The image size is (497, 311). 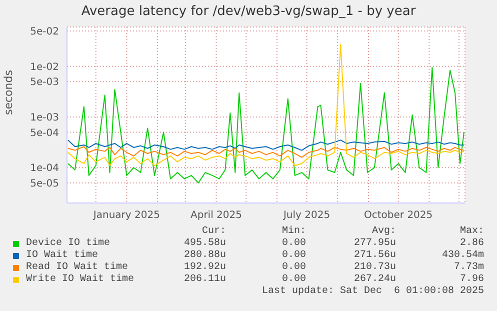 What do you see at coordinates (248, 11) in the screenshot?
I see `chart-title: Average latency for /dev/web3-vg/swap_1 - by year` at bounding box center [248, 11].